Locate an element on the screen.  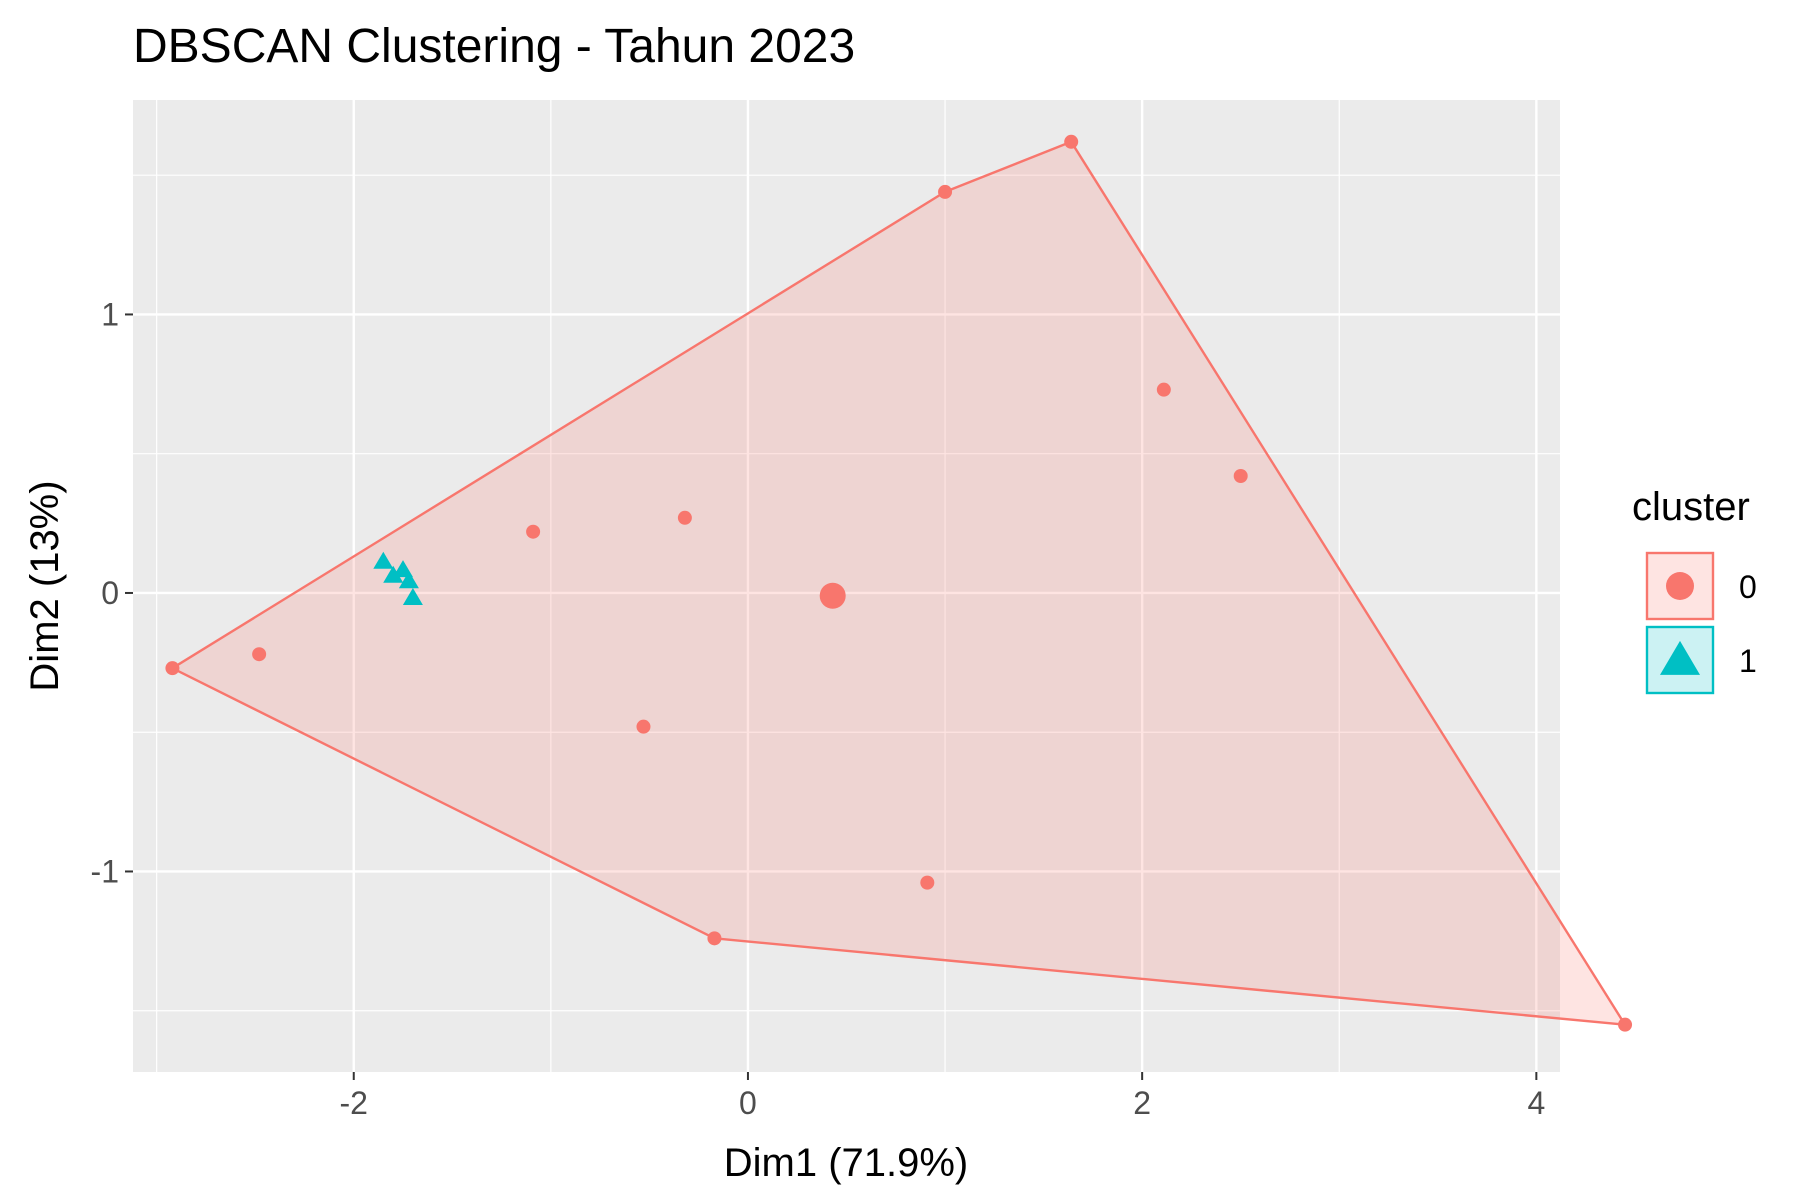
x-axis: -2 0 2 4 is located at coordinates (942, 1096).